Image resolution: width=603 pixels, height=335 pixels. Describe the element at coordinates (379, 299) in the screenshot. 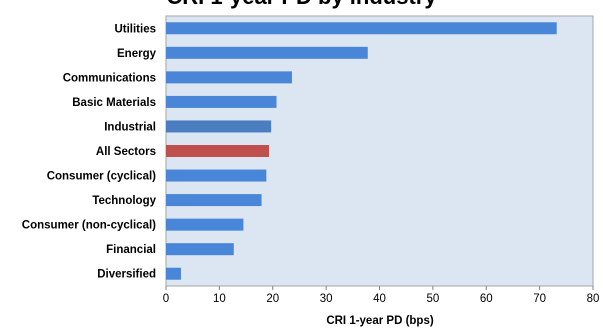

I see `x-tick-label: 40` at that location.